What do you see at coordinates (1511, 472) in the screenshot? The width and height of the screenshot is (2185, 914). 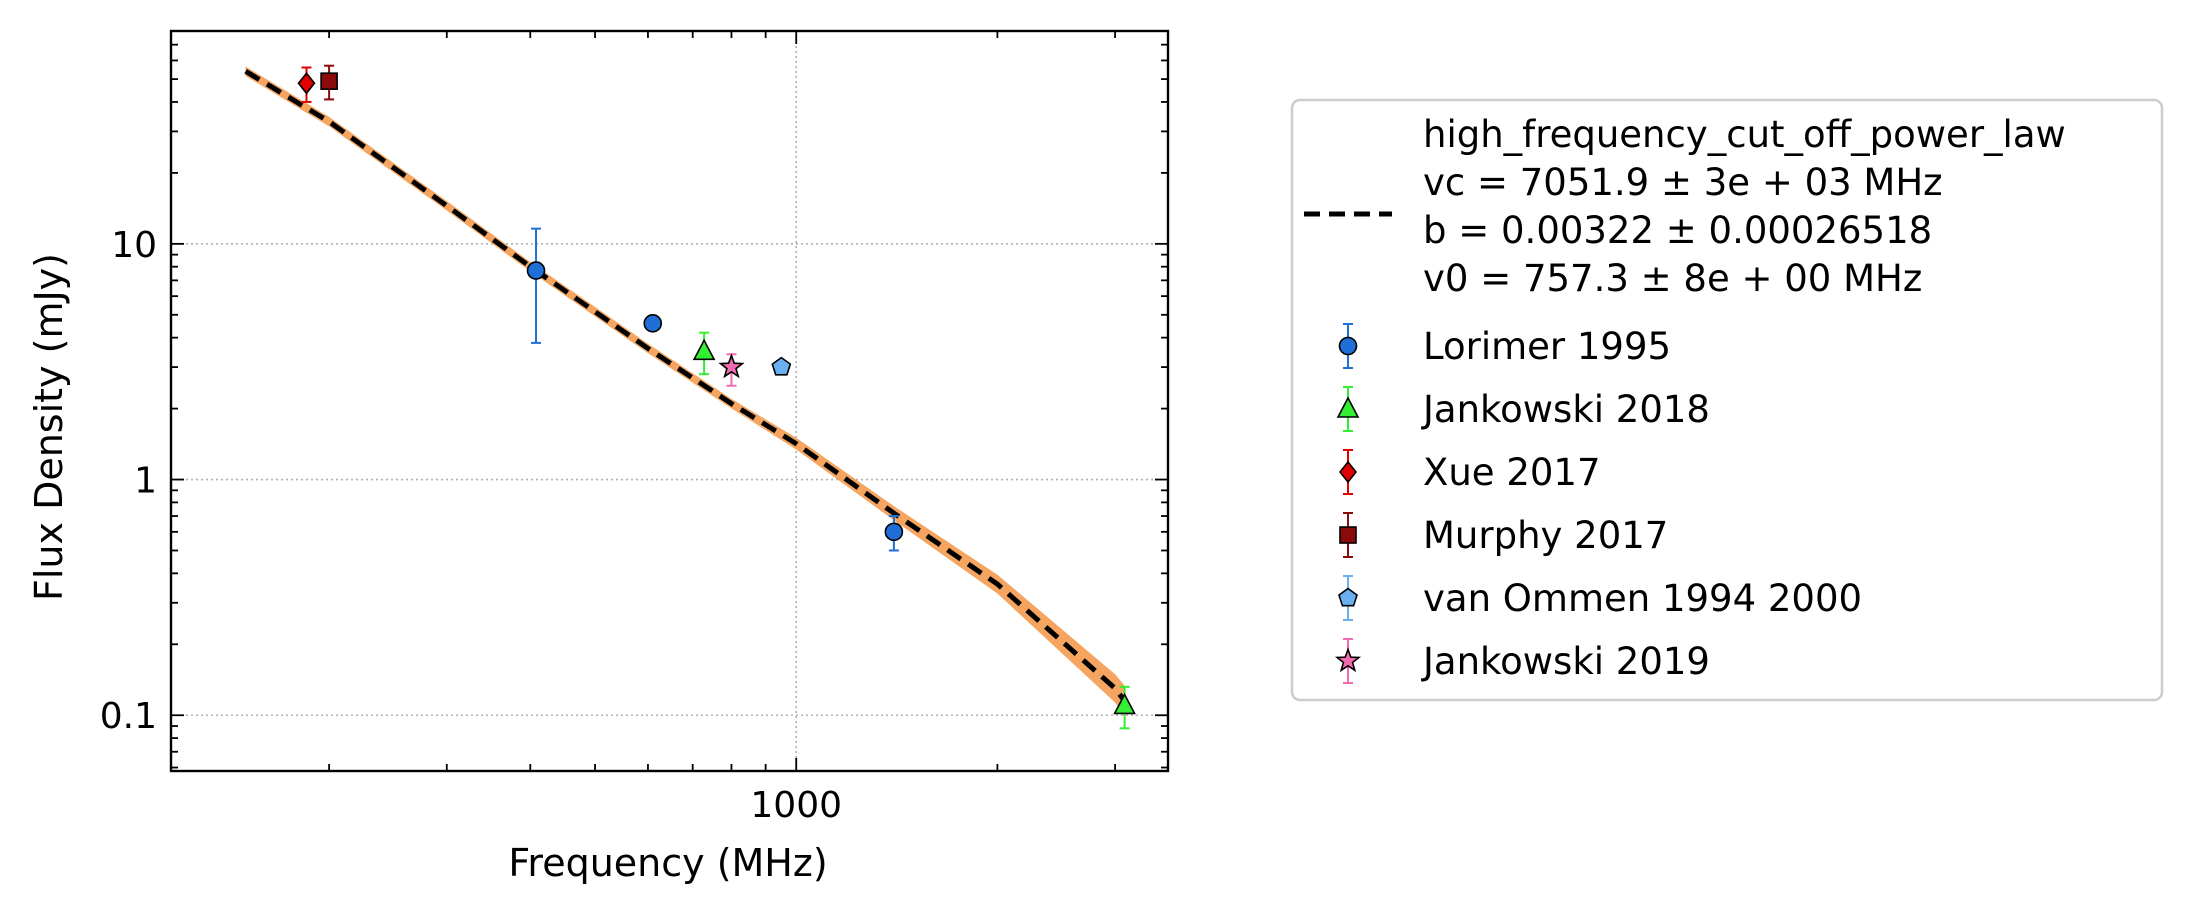 I see `legend-label: Xue 2017` at bounding box center [1511, 472].